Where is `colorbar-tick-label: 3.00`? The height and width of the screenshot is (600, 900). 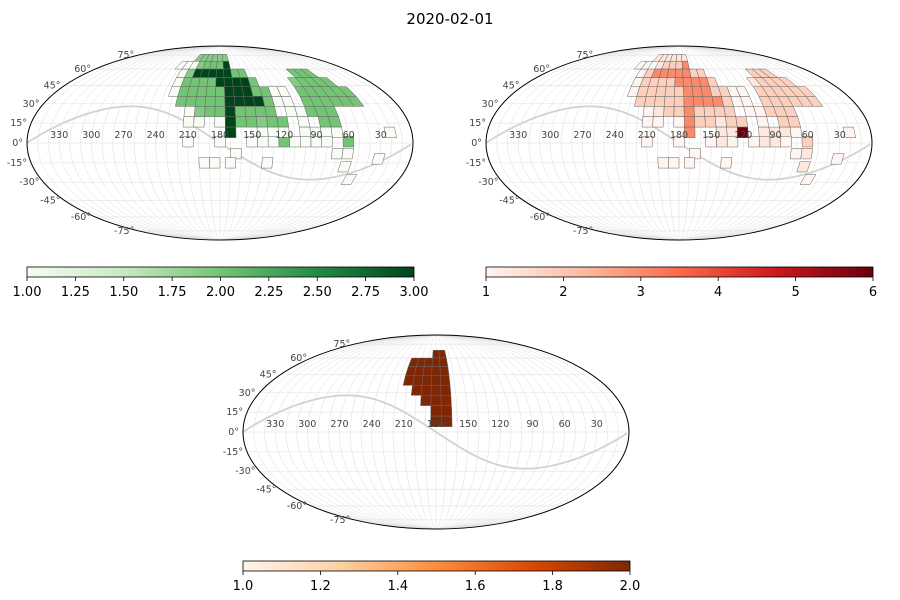
colorbar-tick-label: 3.00 is located at coordinates (414, 292).